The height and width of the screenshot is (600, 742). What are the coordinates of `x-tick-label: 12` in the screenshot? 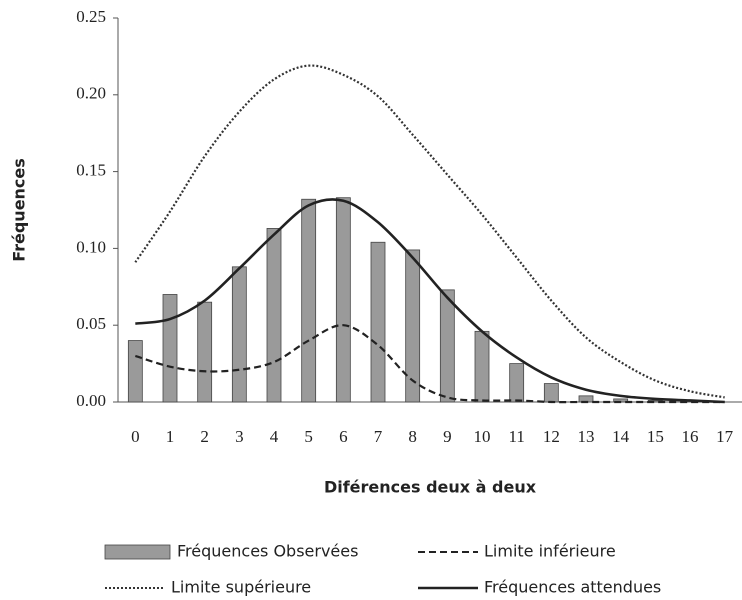 It's located at (551, 436).